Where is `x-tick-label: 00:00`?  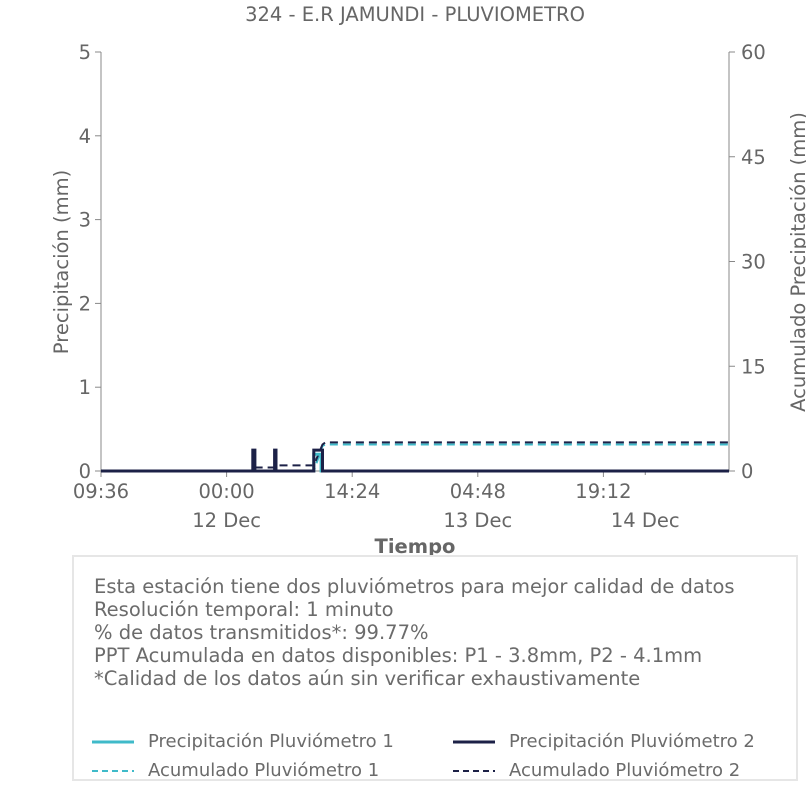 x-tick-label: 00:00 is located at coordinates (226, 491).